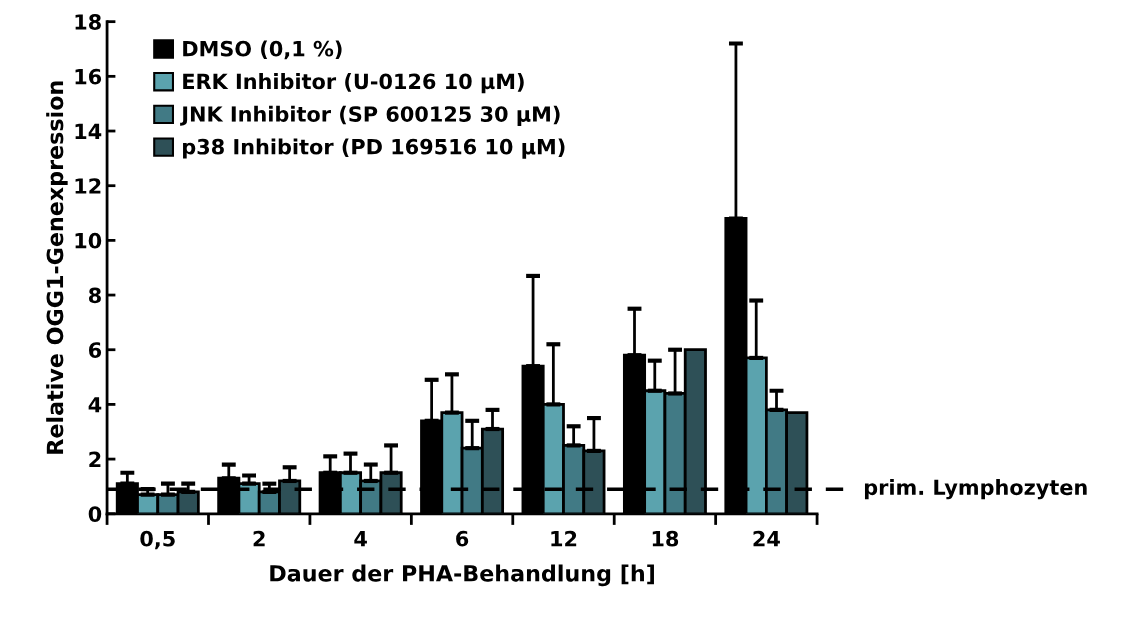  I want to click on x-tick-label: 12, so click(564, 538).